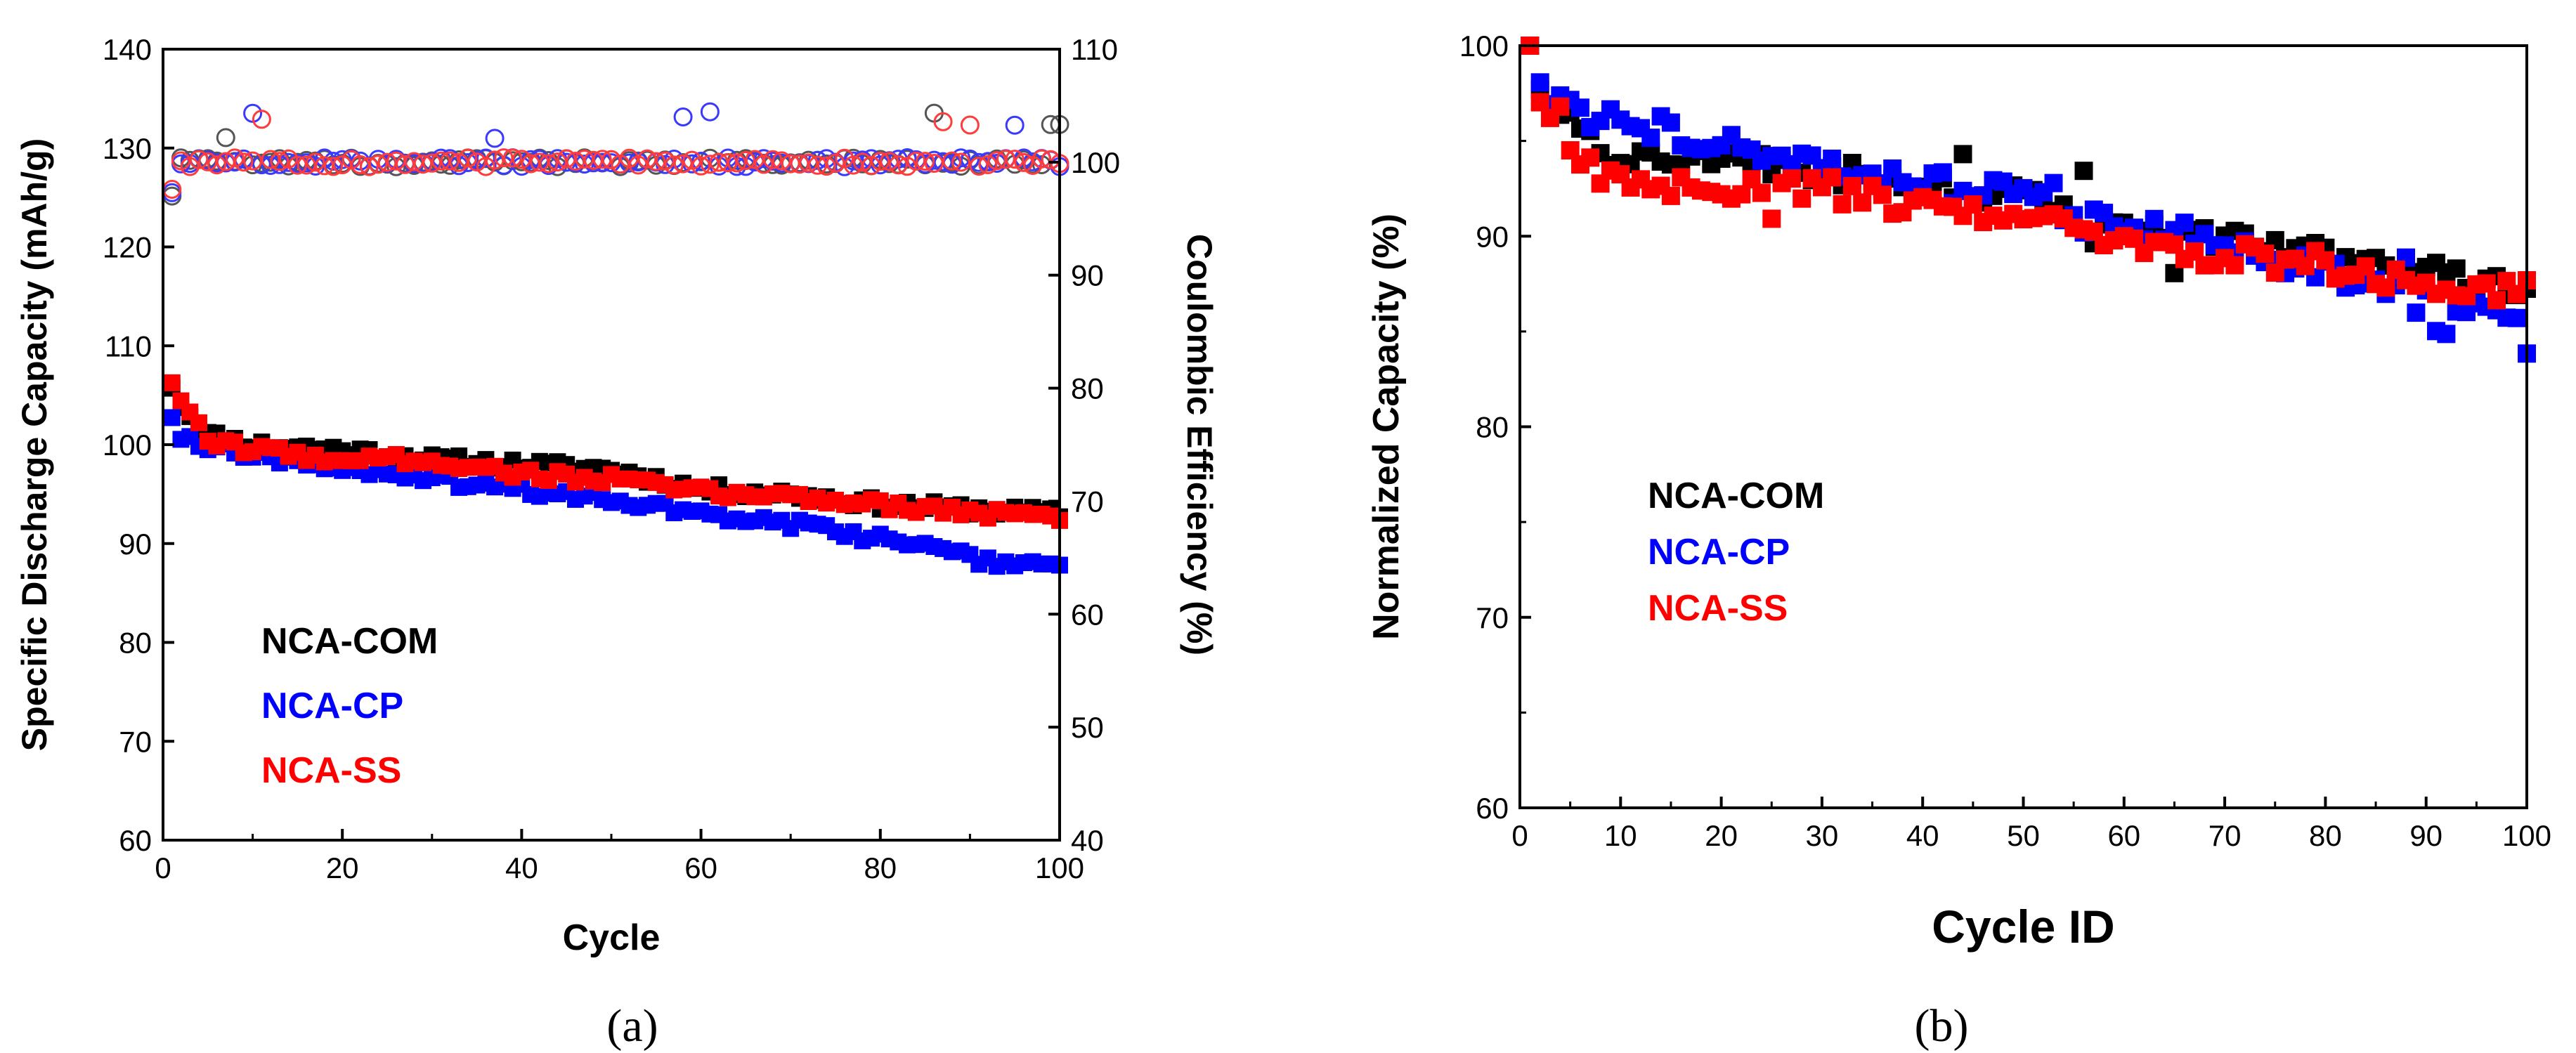  What do you see at coordinates (1087, 840) in the screenshot?
I see `y2-tick-label: 40` at bounding box center [1087, 840].